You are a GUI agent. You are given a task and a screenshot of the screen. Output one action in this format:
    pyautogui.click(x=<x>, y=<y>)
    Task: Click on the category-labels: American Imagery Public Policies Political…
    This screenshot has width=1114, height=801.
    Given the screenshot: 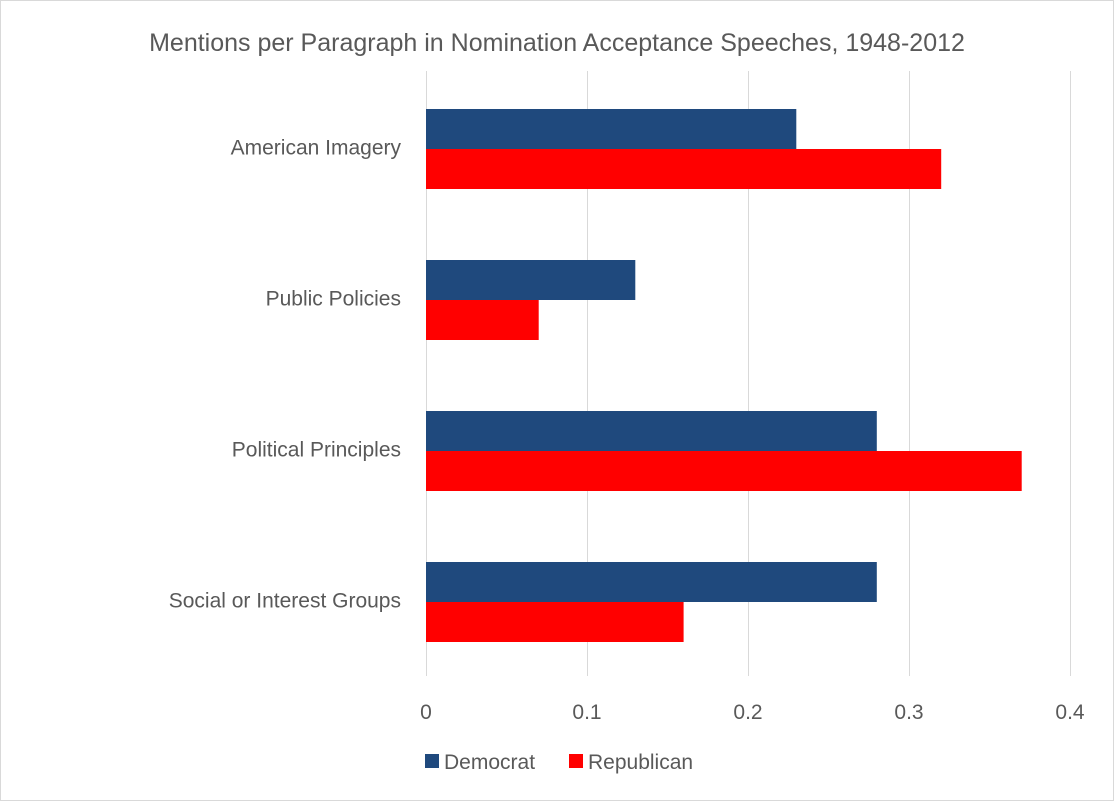 What is the action you would take?
    pyautogui.click(x=285, y=375)
    